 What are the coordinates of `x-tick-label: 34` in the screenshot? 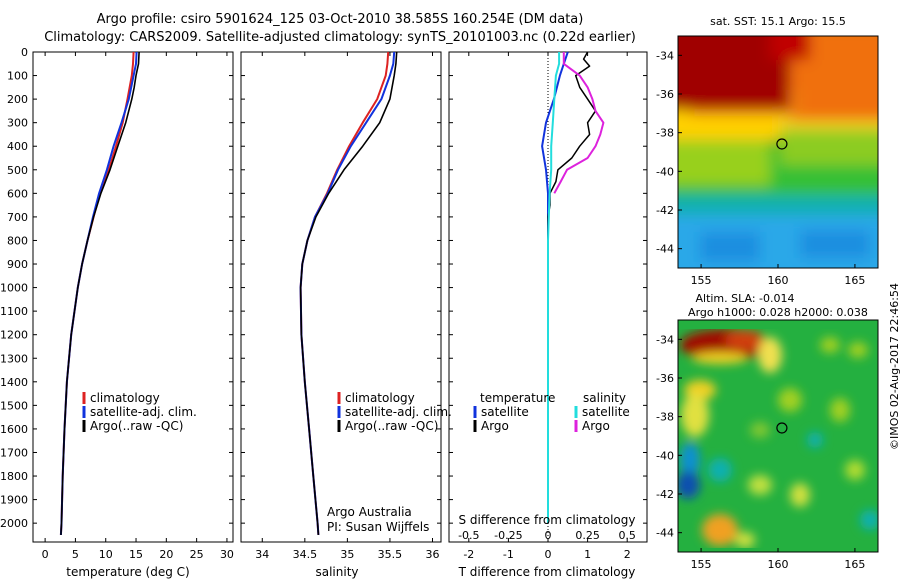 It's located at (262, 554).